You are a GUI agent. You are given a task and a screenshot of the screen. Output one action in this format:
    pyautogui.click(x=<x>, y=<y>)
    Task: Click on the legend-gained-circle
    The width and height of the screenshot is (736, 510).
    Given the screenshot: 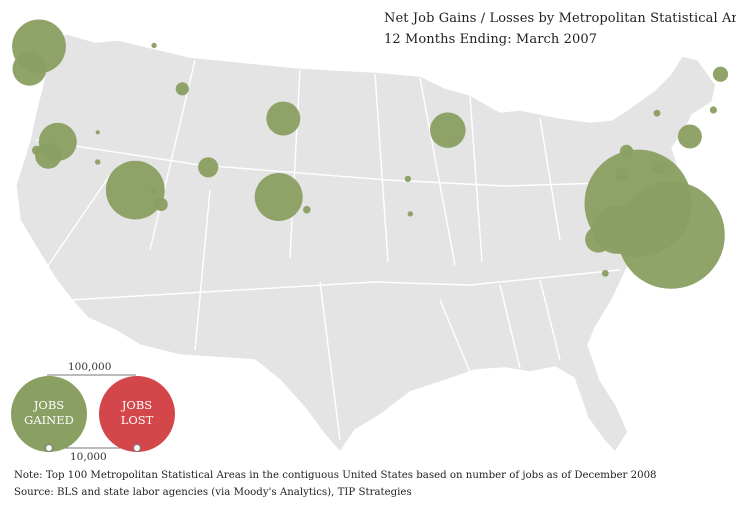 What is the action you would take?
    pyautogui.click(x=49, y=414)
    